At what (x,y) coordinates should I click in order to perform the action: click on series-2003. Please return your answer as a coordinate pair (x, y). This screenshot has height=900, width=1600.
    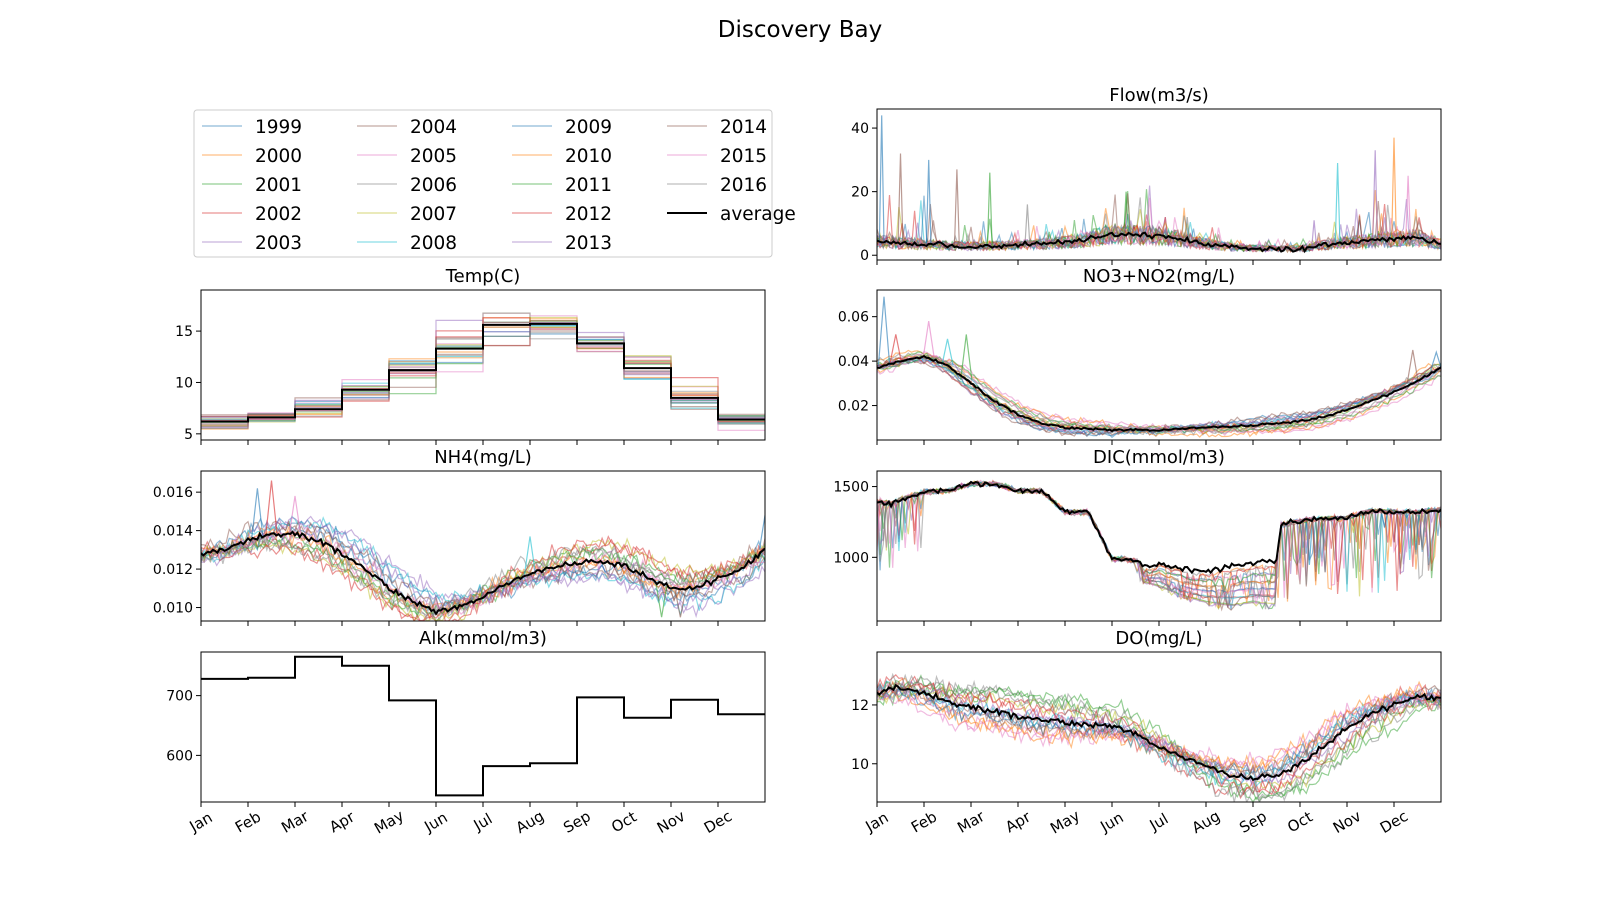
    Looking at the image, I should click on (1159, 544).